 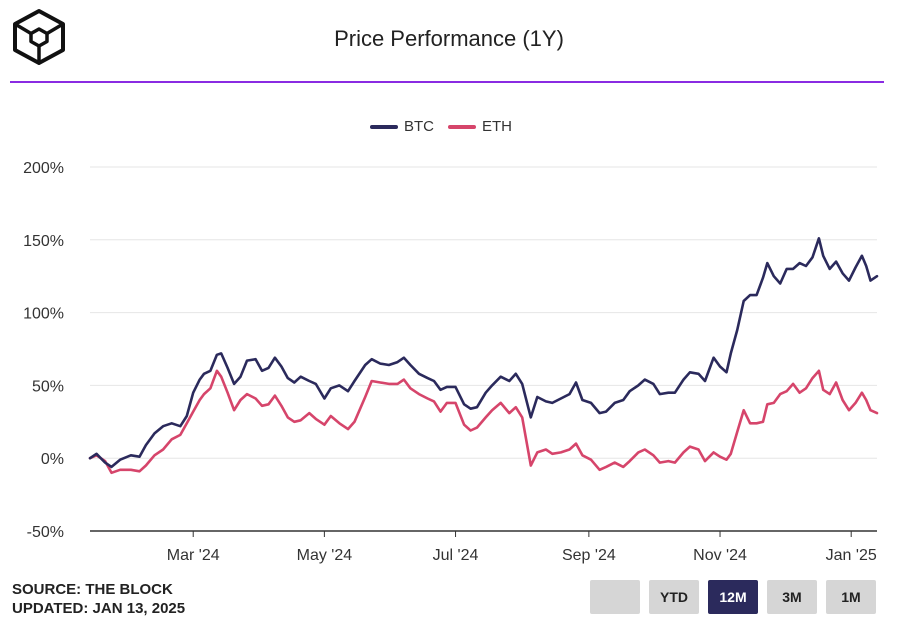 What do you see at coordinates (792, 597) in the screenshot?
I see `range-button-3m: 3M` at bounding box center [792, 597].